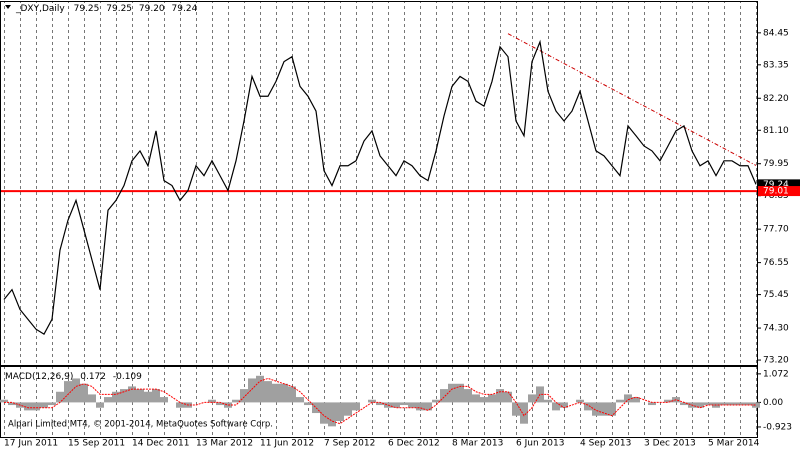 This screenshot has width=800, height=450. What do you see at coordinates (477, 444) in the screenshot?
I see `x-tick-label: 8 Mar 2013` at bounding box center [477, 444].